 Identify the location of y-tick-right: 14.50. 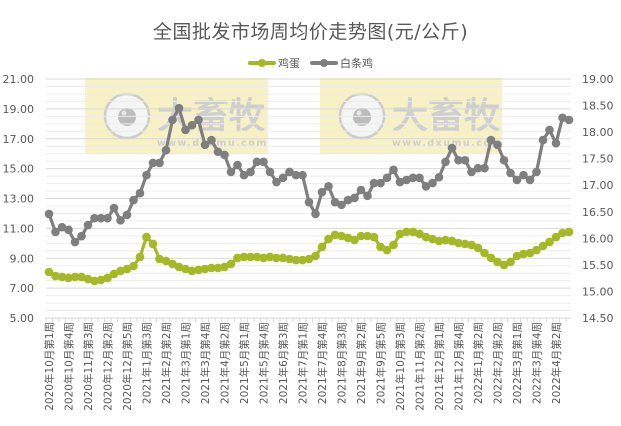
(598, 318).